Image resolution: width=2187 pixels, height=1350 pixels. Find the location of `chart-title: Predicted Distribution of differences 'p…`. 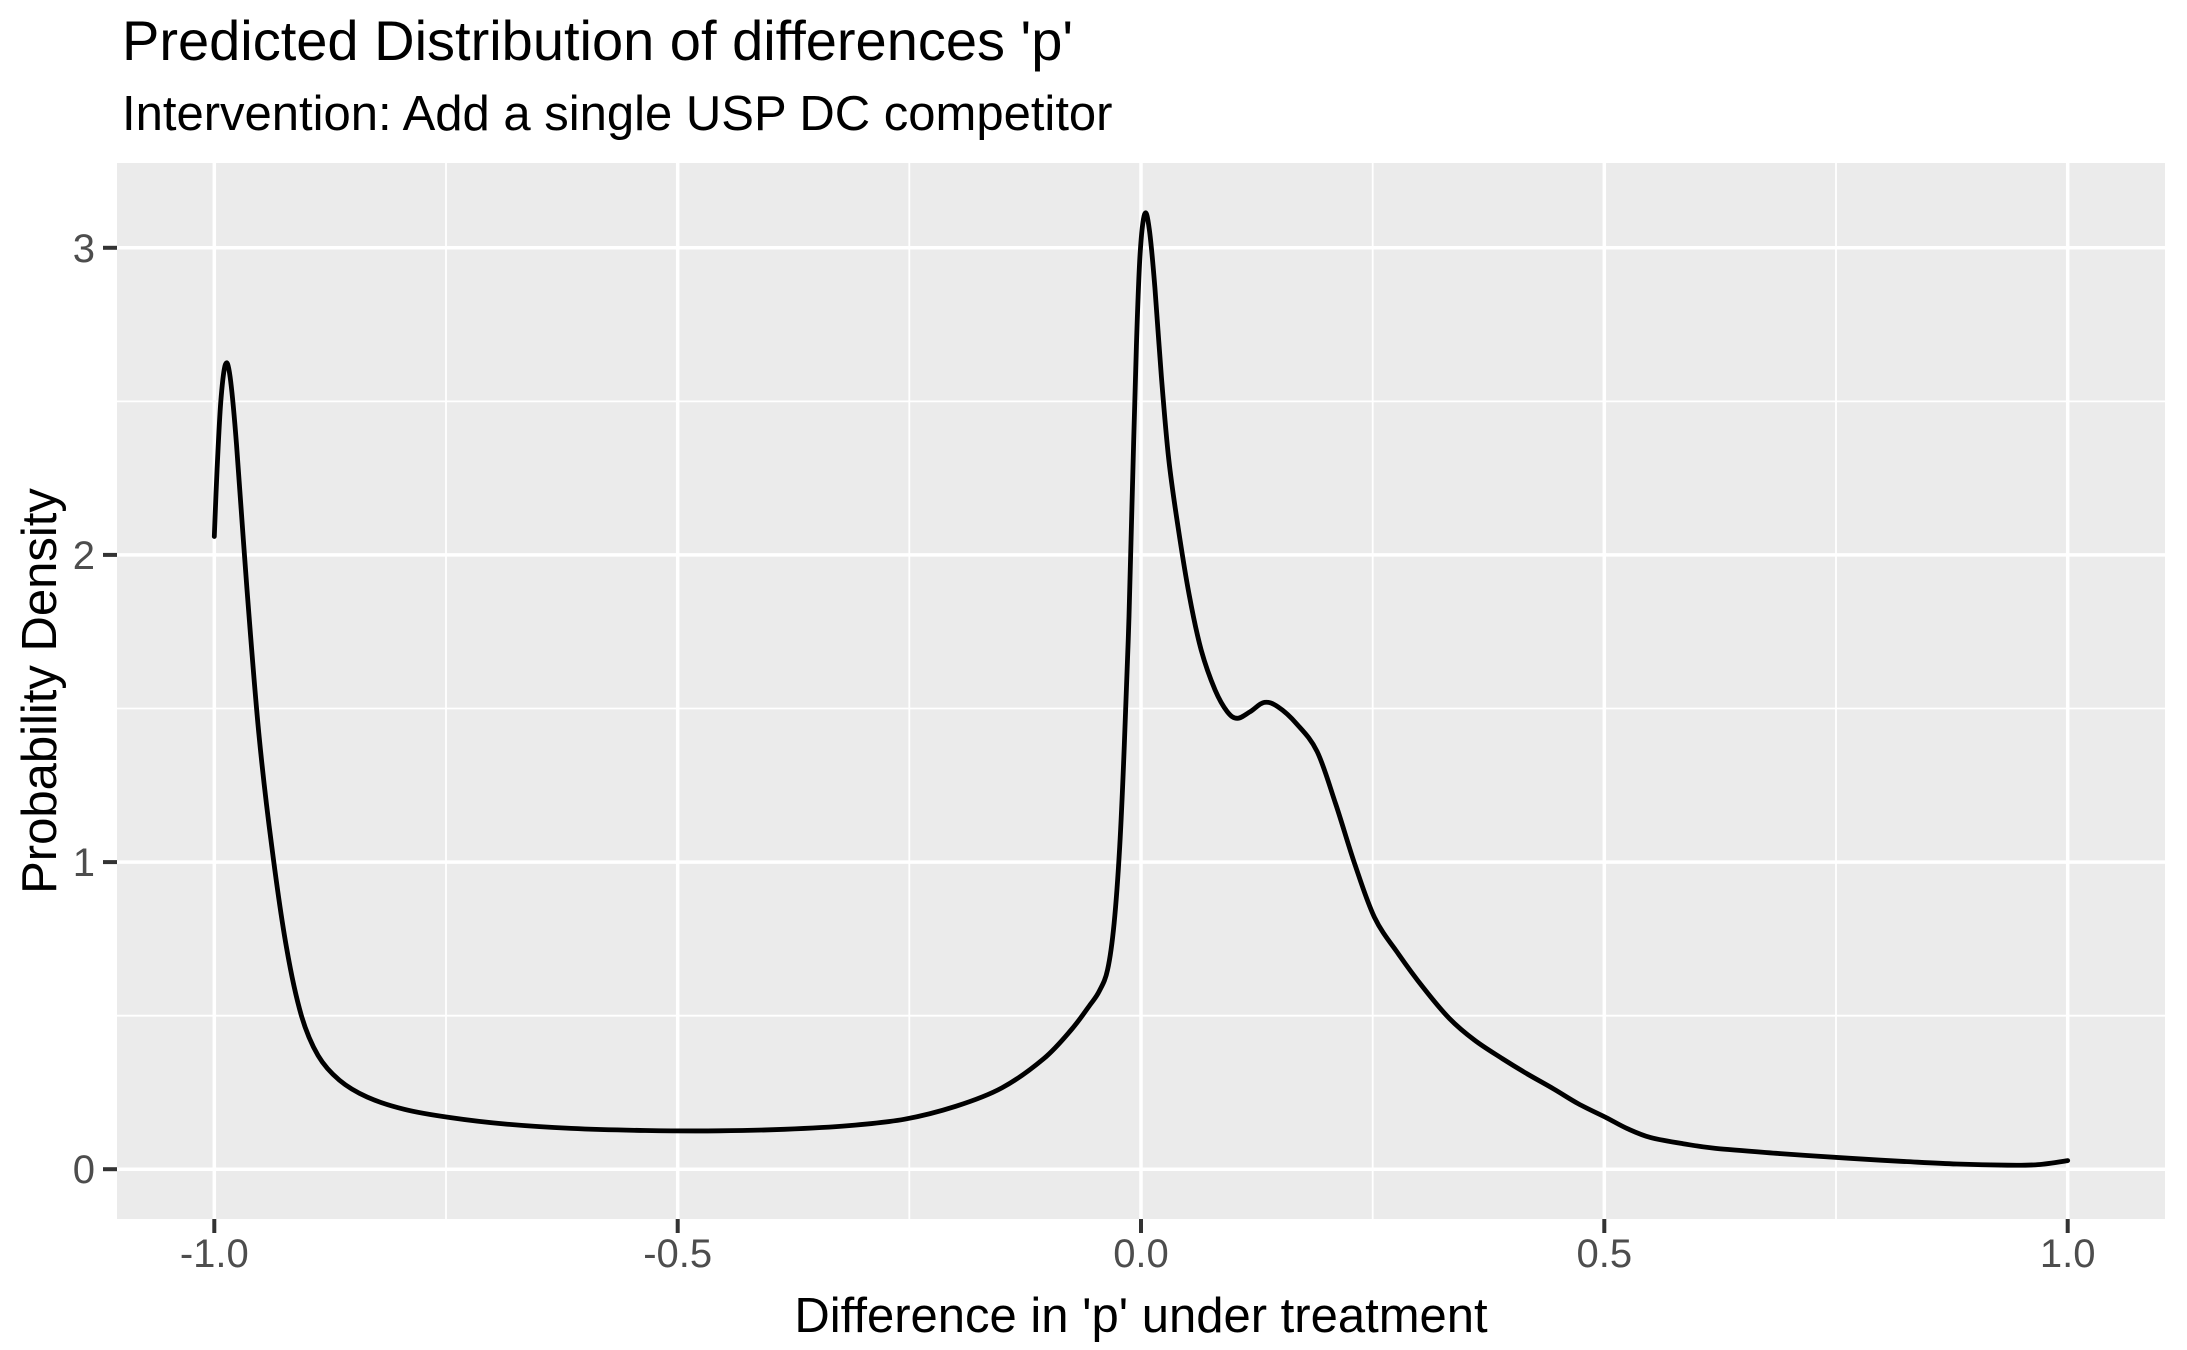

chart-title: Predicted Distribution of differences 'p… is located at coordinates (598, 40).